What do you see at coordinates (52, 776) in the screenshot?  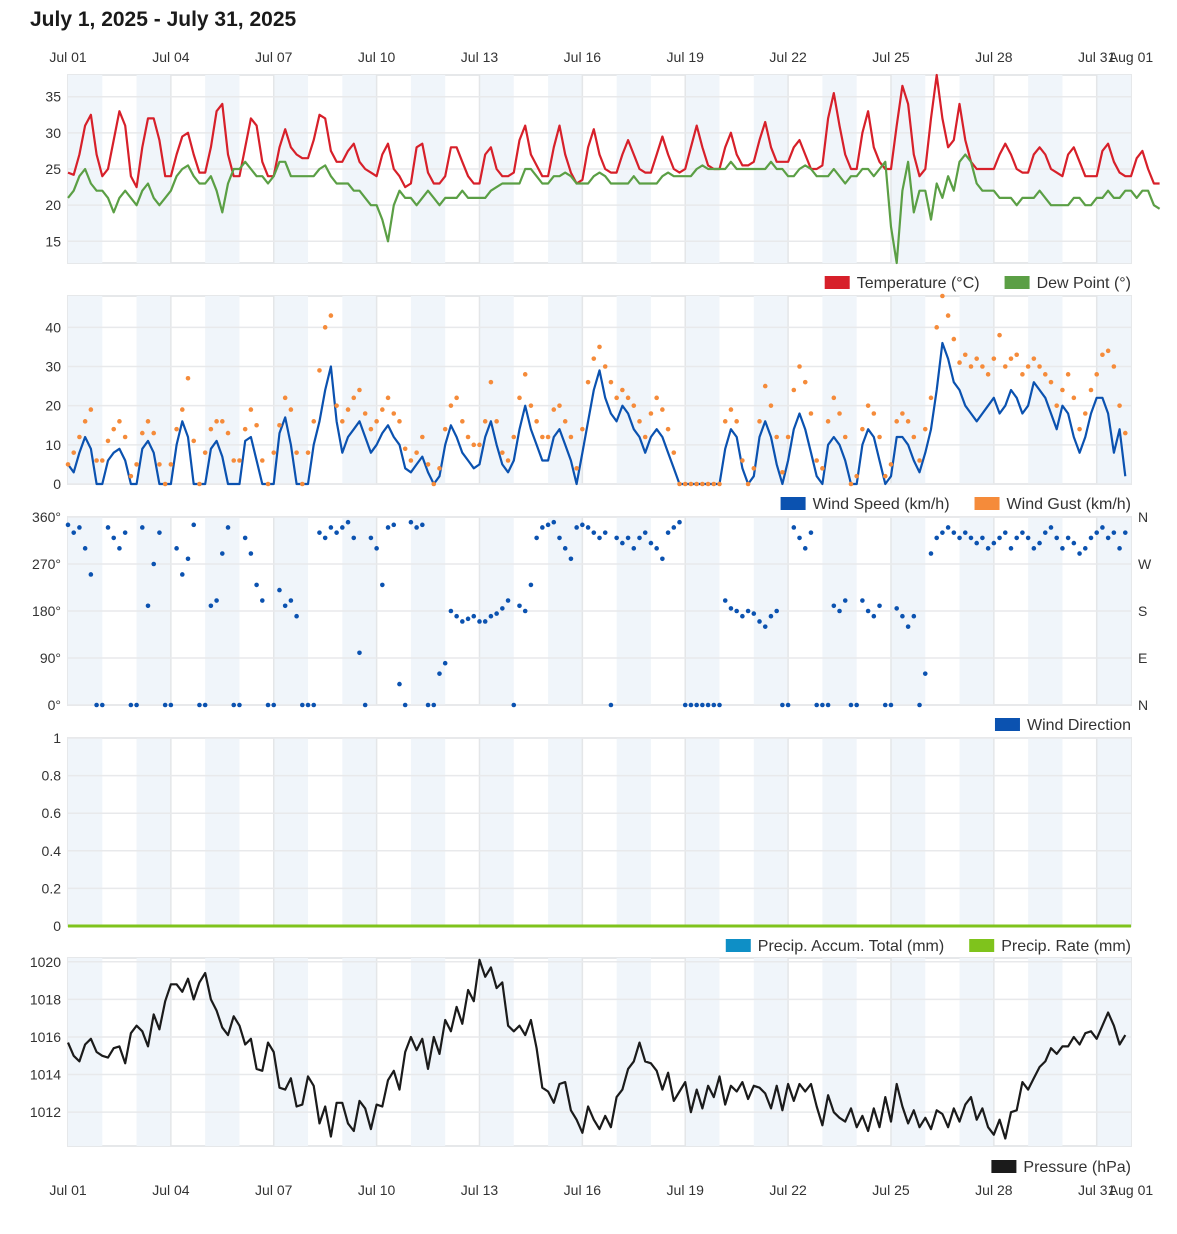 I see `y-tick-label: 0.8` at bounding box center [52, 776].